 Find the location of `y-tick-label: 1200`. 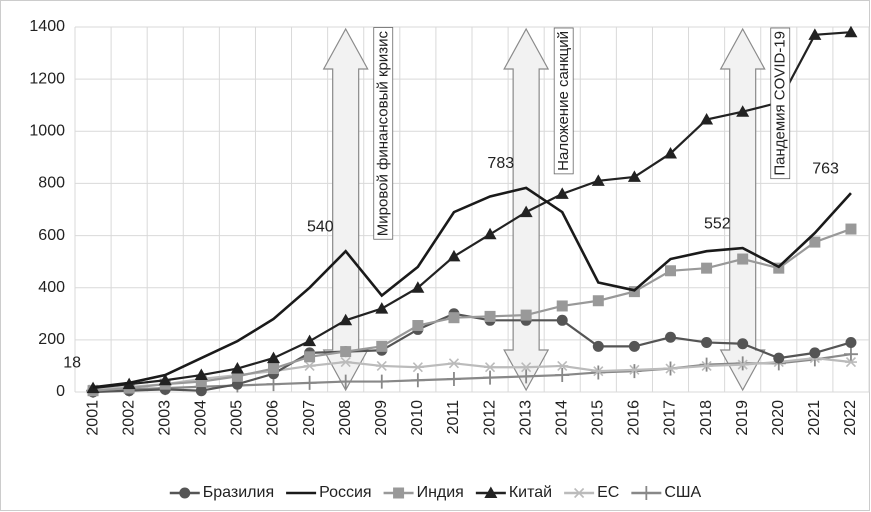

y-tick-label: 1200 is located at coordinates (47, 78).